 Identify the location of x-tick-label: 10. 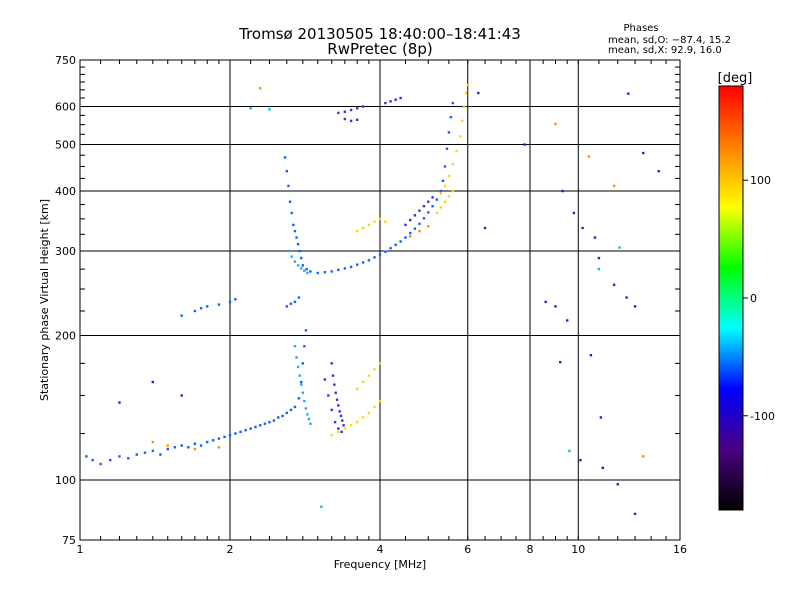
(578, 549).